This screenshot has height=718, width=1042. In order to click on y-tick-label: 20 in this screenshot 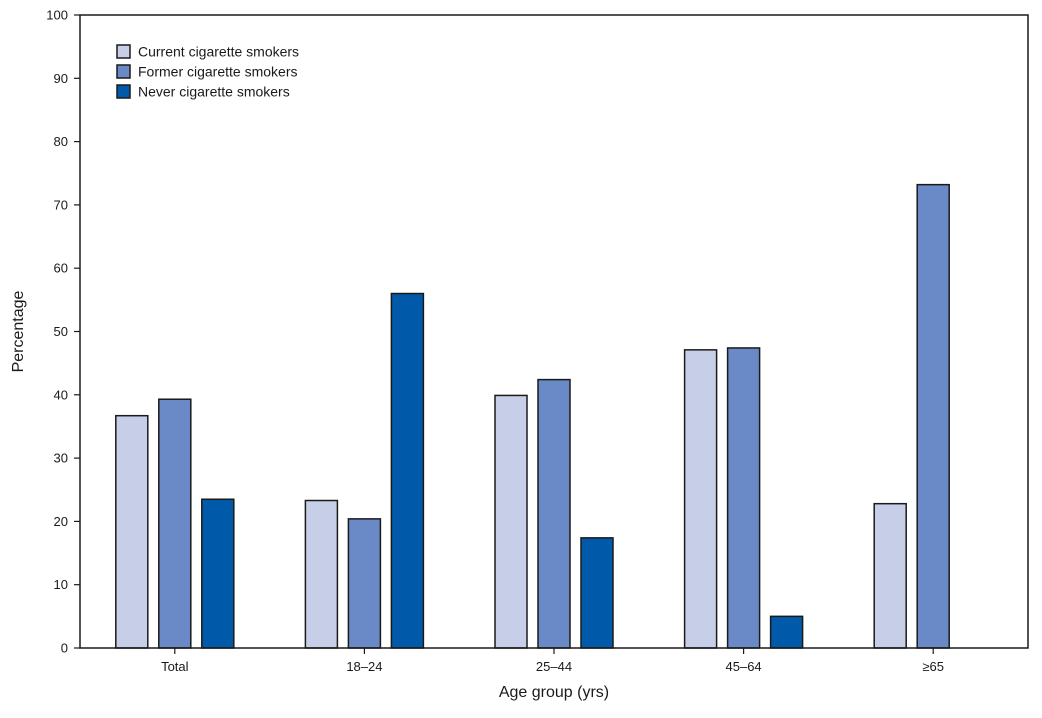, I will do `click(61, 521)`.